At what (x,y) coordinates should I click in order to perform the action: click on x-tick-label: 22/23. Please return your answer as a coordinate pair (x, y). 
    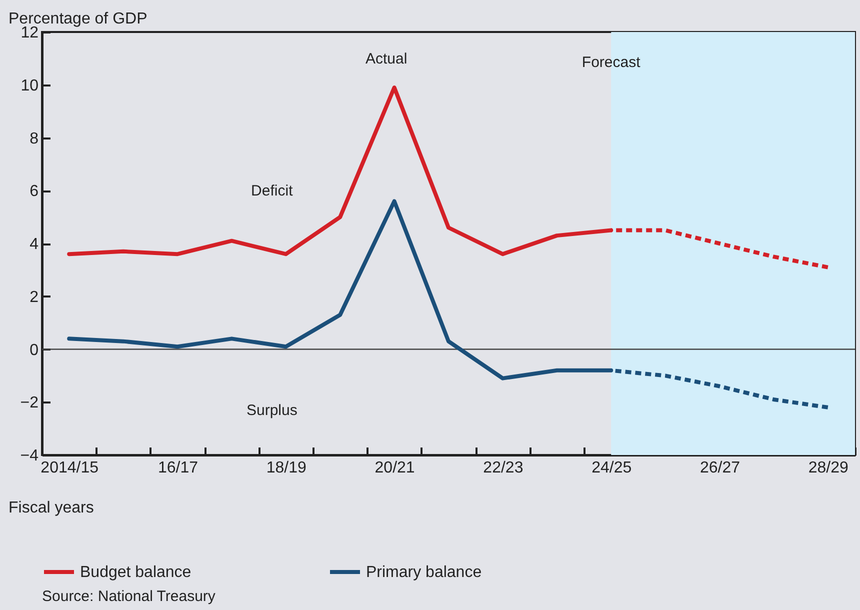
    Looking at the image, I should click on (503, 468).